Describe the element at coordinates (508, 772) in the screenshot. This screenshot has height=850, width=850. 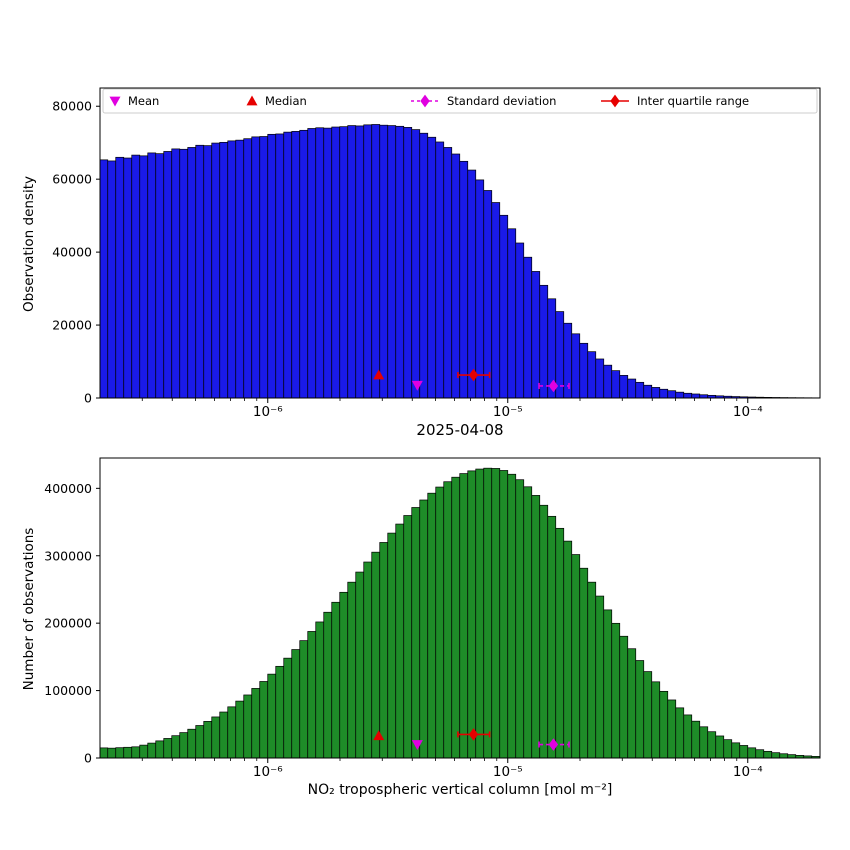
I see `x-tick-label: 10⁻⁵` at that location.